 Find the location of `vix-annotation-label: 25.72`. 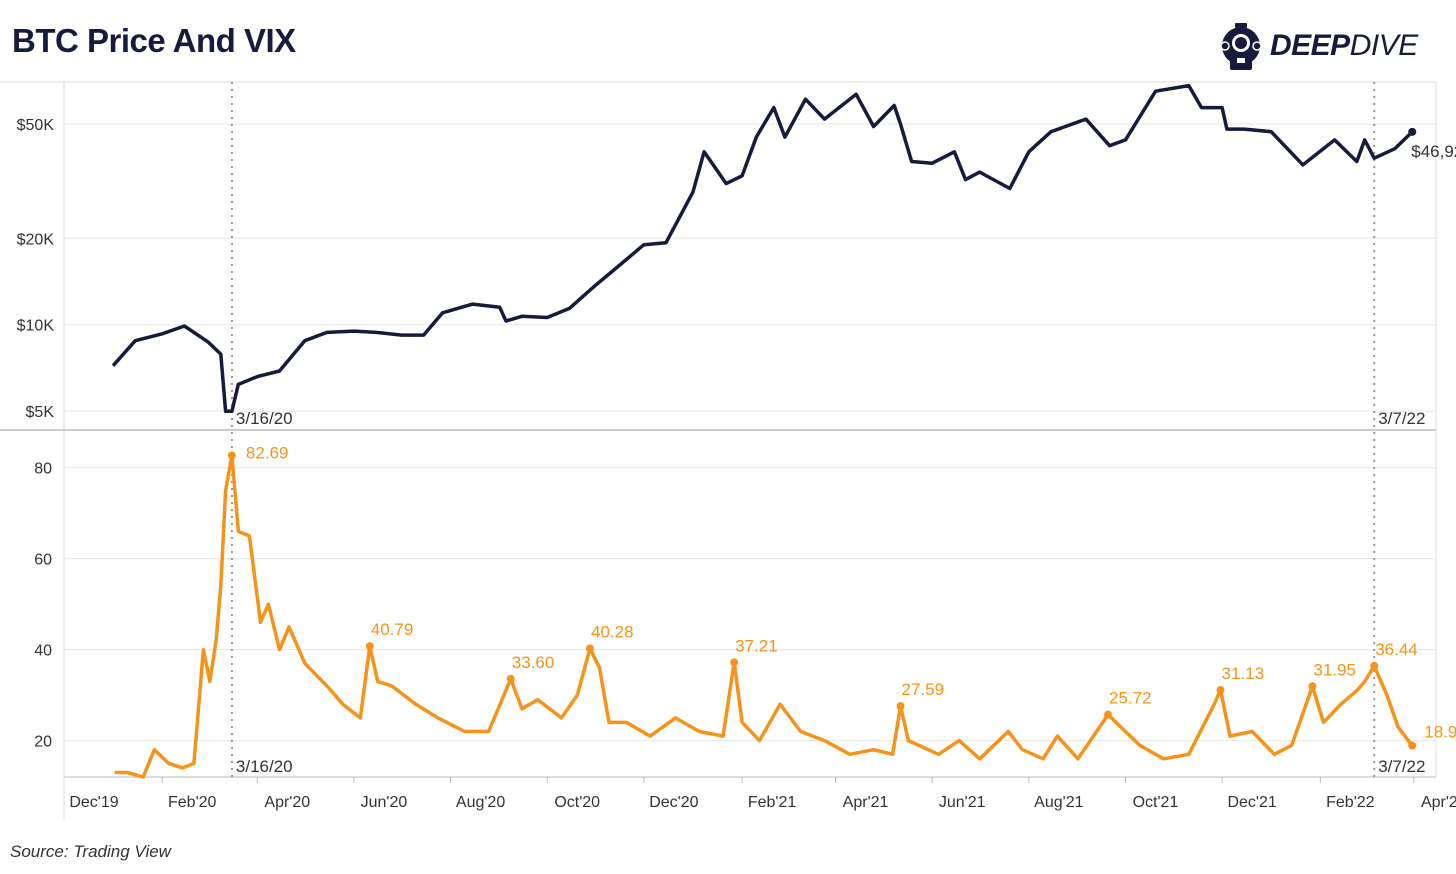

vix-annotation-label: 25.72 is located at coordinates (1130, 698).